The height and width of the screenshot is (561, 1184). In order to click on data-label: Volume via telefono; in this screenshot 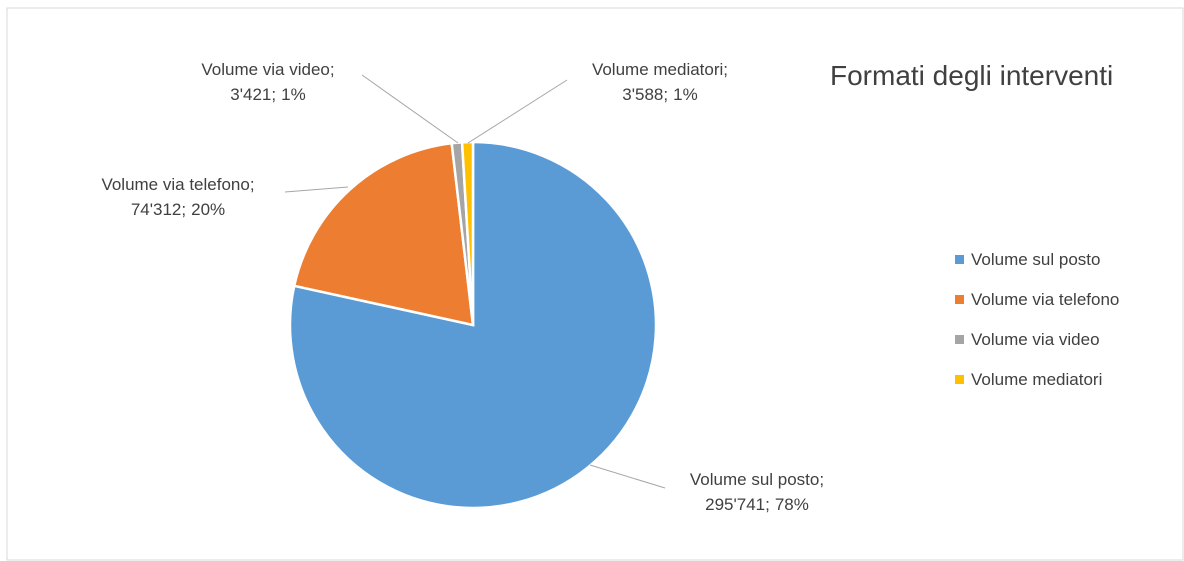, I will do `click(177, 184)`.